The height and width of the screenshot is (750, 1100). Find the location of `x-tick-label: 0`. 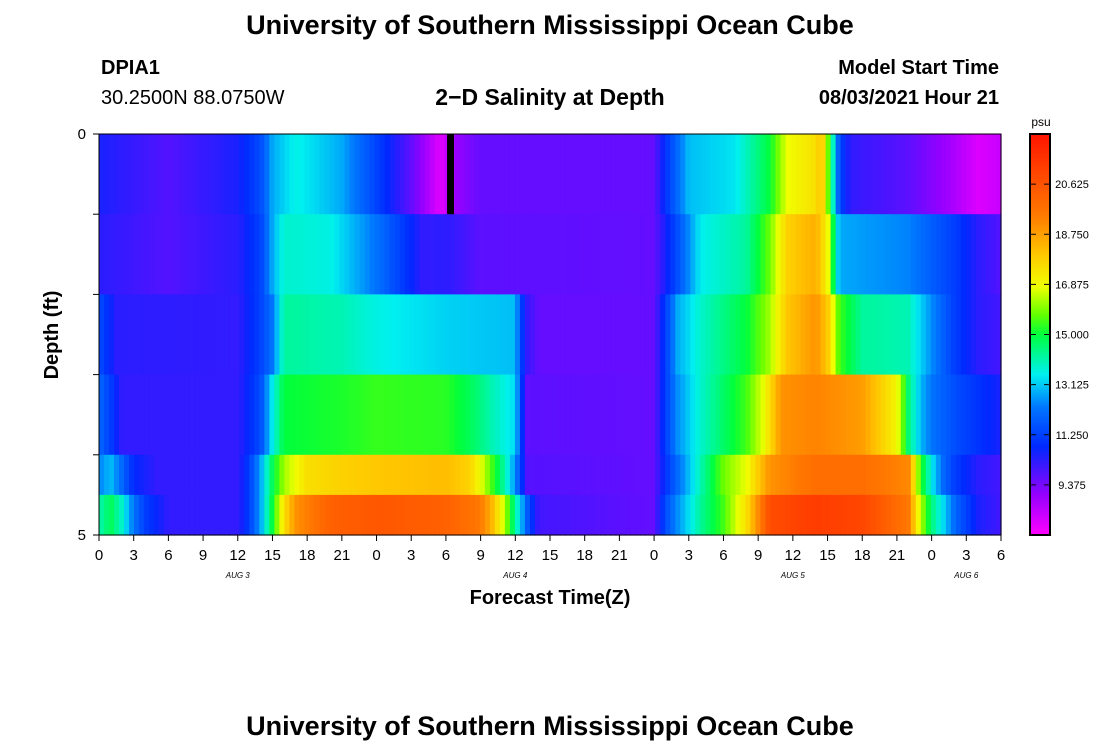

x-tick-label: 0 is located at coordinates (376, 555).